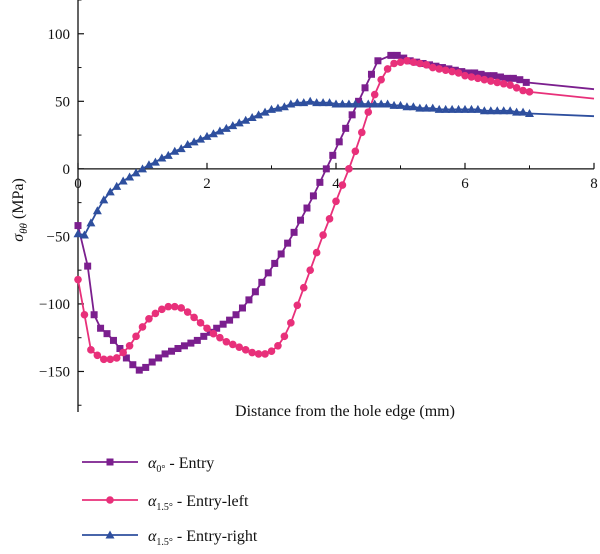 Image resolution: width=600 pixels, height=554 pixels. What do you see at coordinates (336, 184) in the screenshot?
I see `x-tick-label: 4` at bounding box center [336, 184].